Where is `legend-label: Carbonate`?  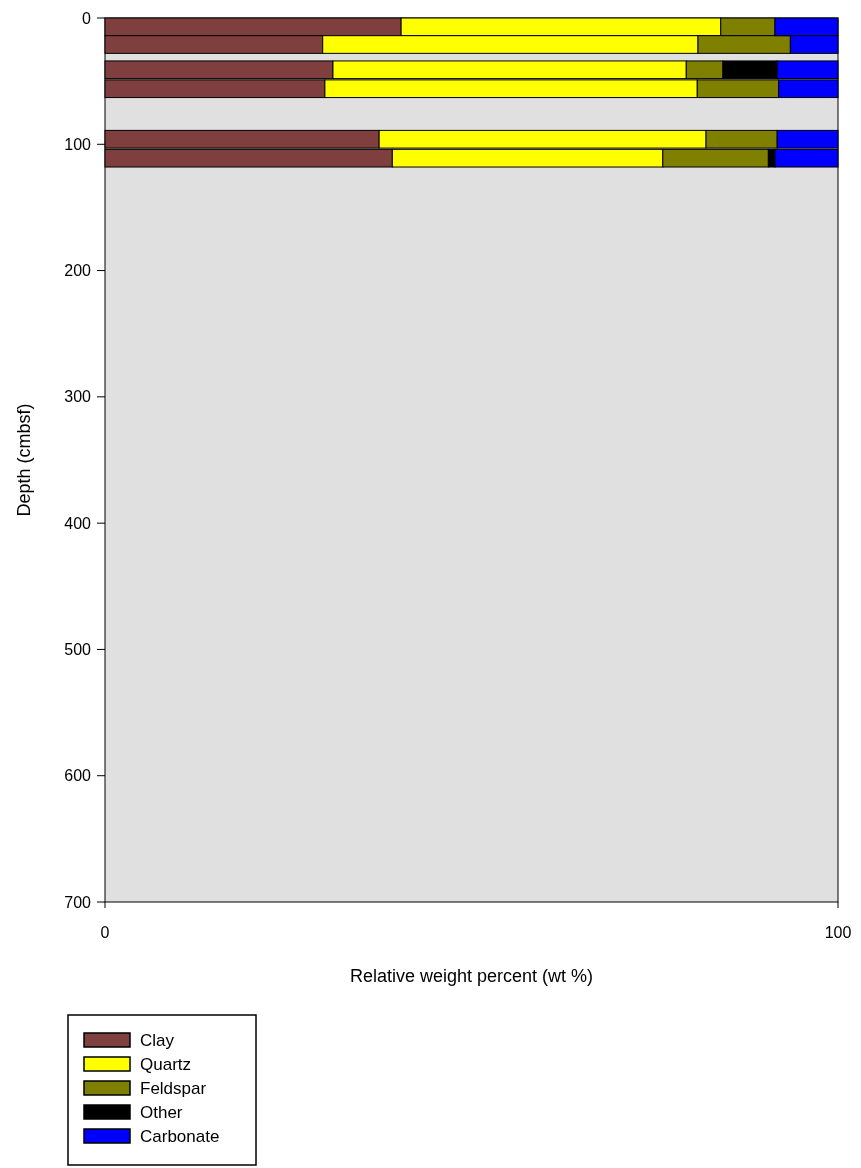
legend-label: Carbonate is located at coordinates (180, 1136).